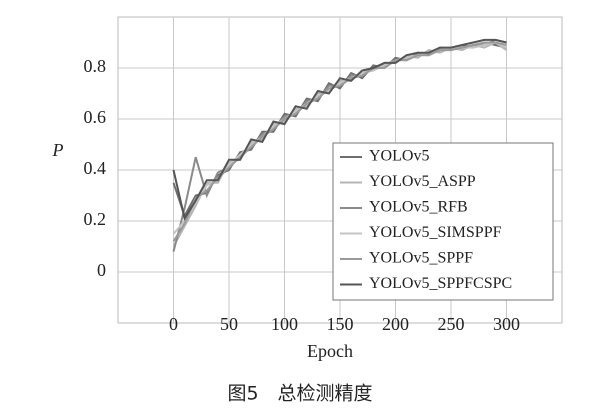 The image size is (600, 417). Describe the element at coordinates (422, 181) in the screenshot. I see `legend-label: YOLOv5_ASPP` at that location.